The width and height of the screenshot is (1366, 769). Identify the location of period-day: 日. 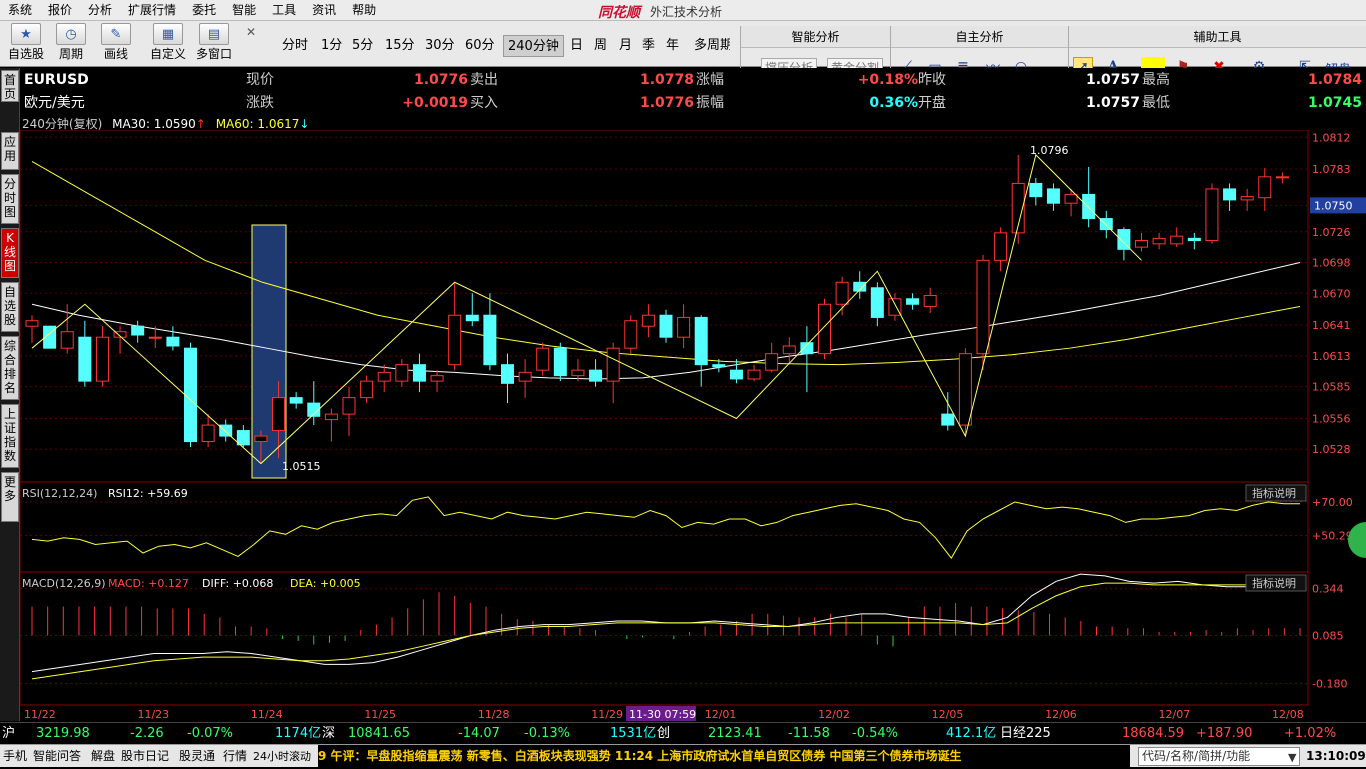
(577, 45).